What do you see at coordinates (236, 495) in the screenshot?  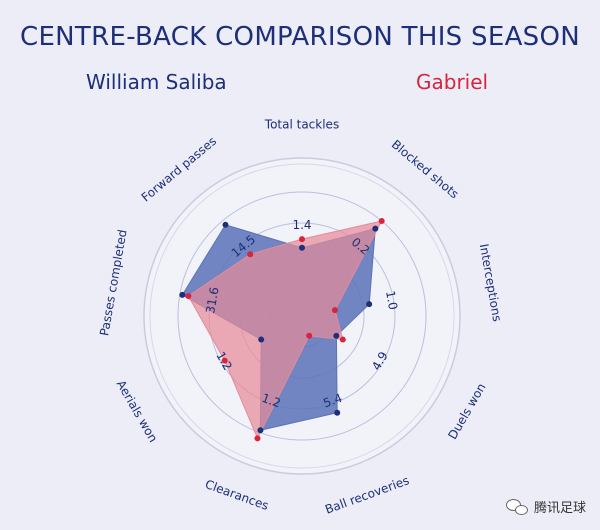 I see `axis-label: Clearances` at bounding box center [236, 495].